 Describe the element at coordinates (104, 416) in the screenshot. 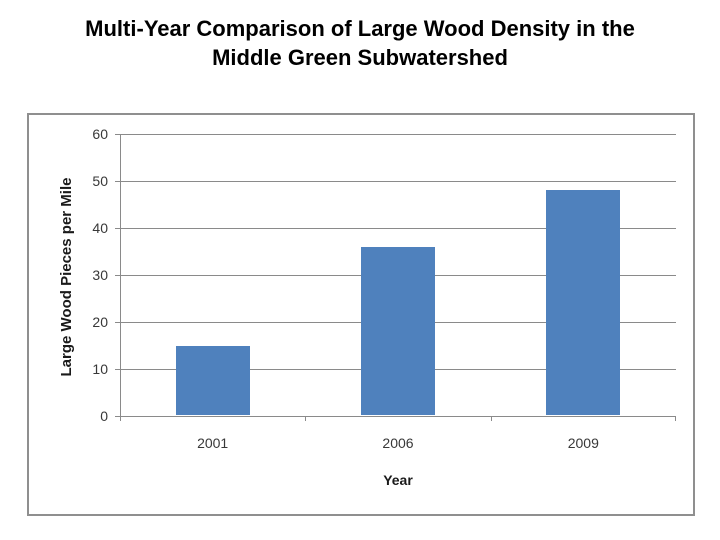

I see `y-tick-label-0: 0` at that location.